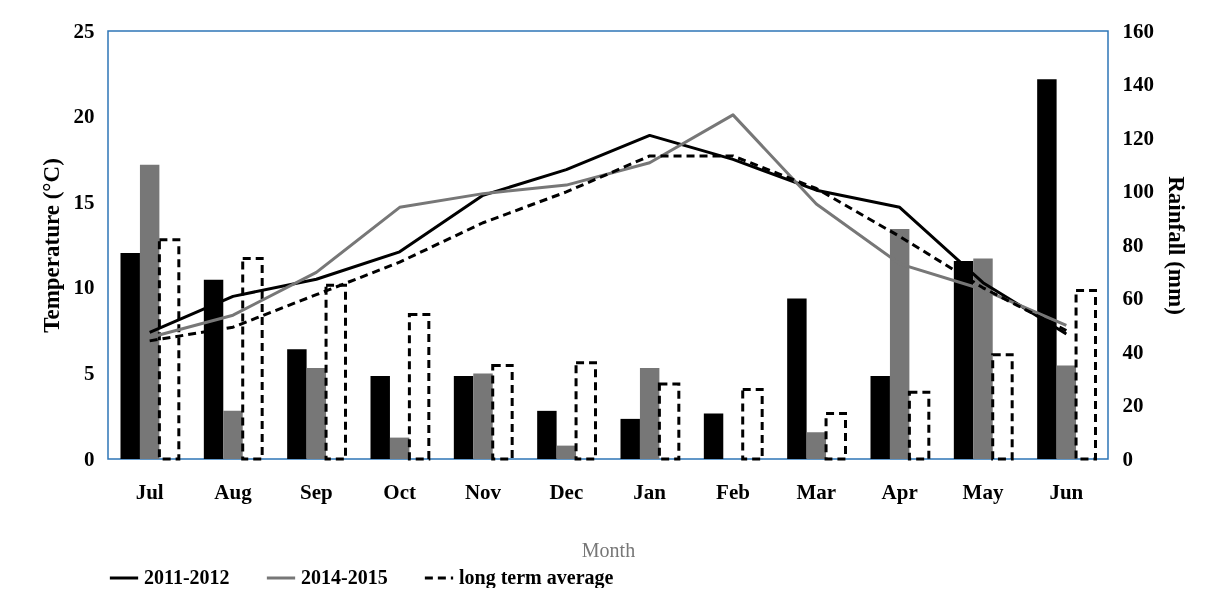  I want to click on x-axis-title: Month, so click(608, 549).